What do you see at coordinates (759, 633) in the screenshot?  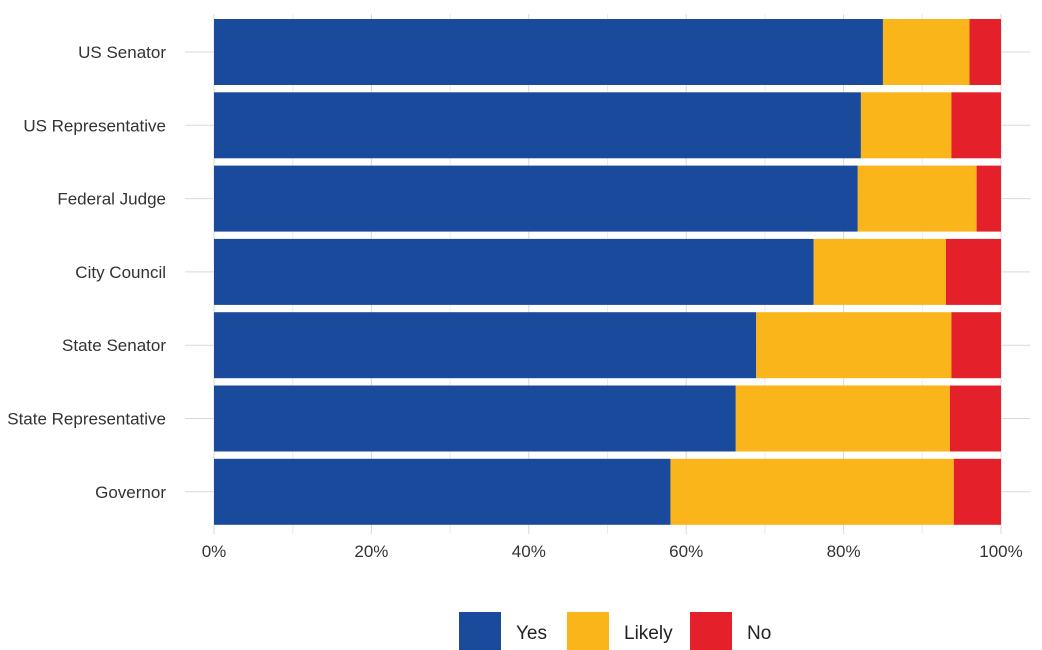 I see `legend-label-no: No` at bounding box center [759, 633].